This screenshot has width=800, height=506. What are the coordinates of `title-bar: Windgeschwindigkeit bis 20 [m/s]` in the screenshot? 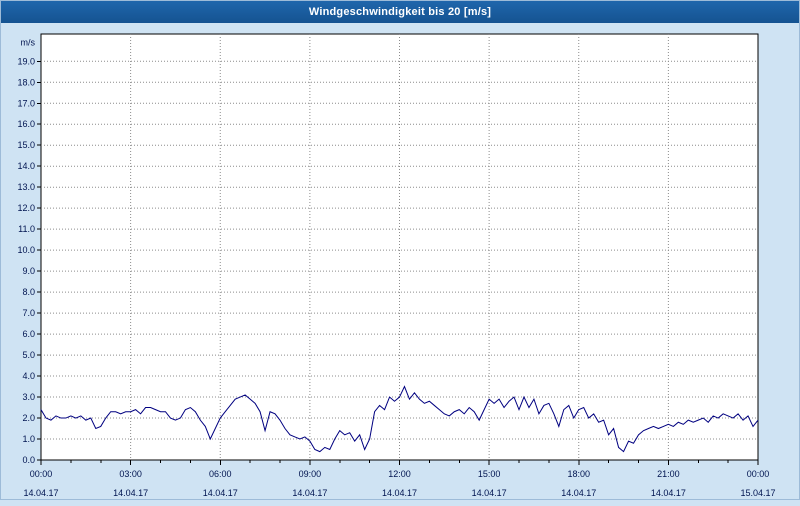 It's located at (400, 12).